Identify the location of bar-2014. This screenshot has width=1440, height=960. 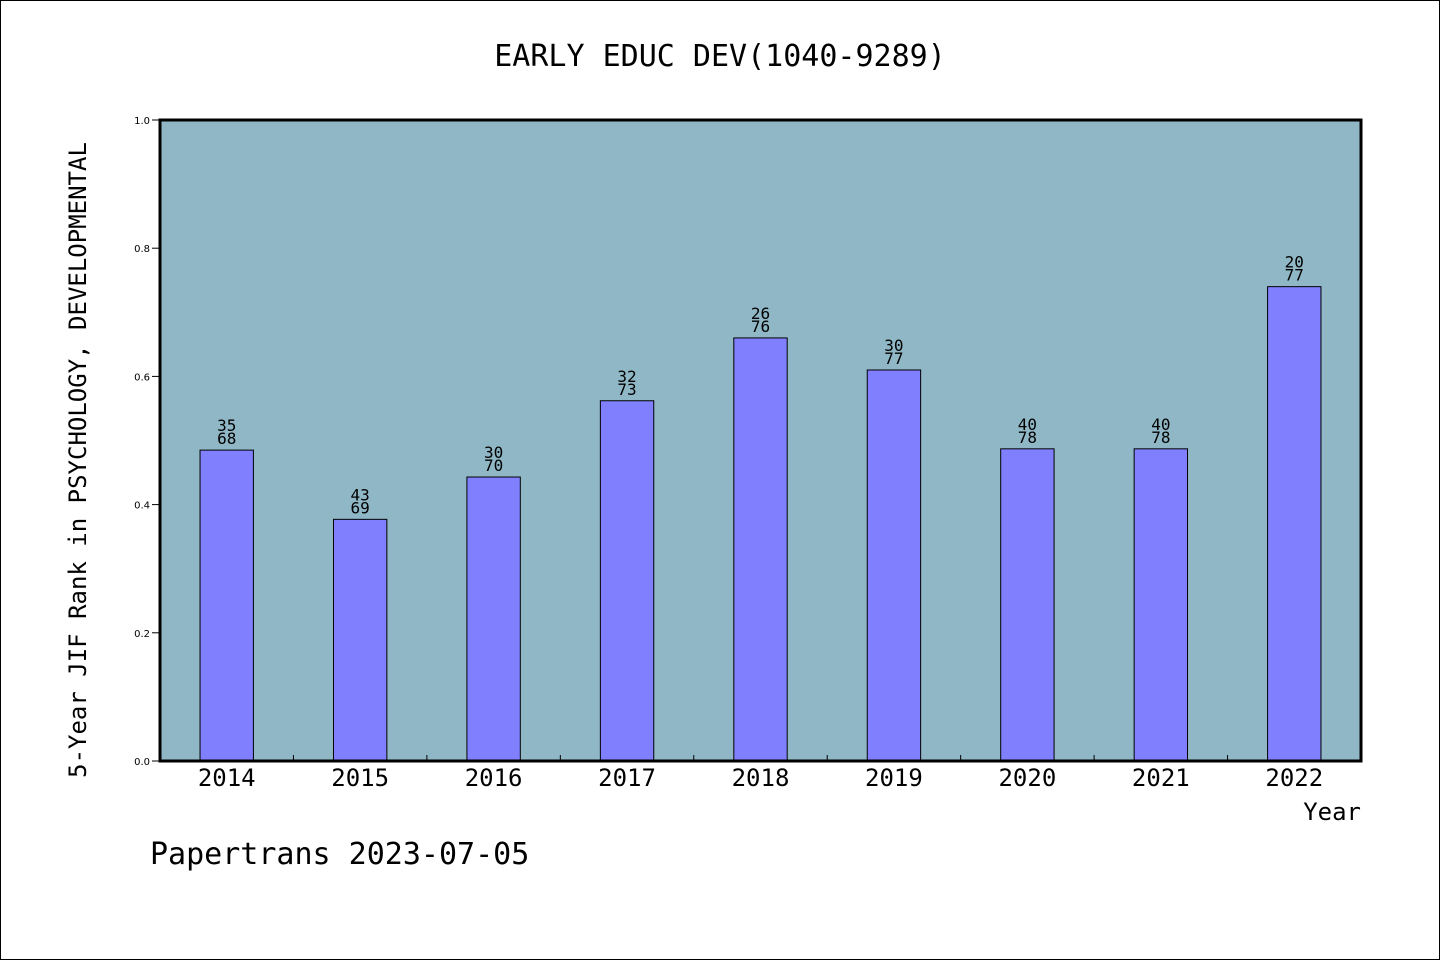
(226, 605).